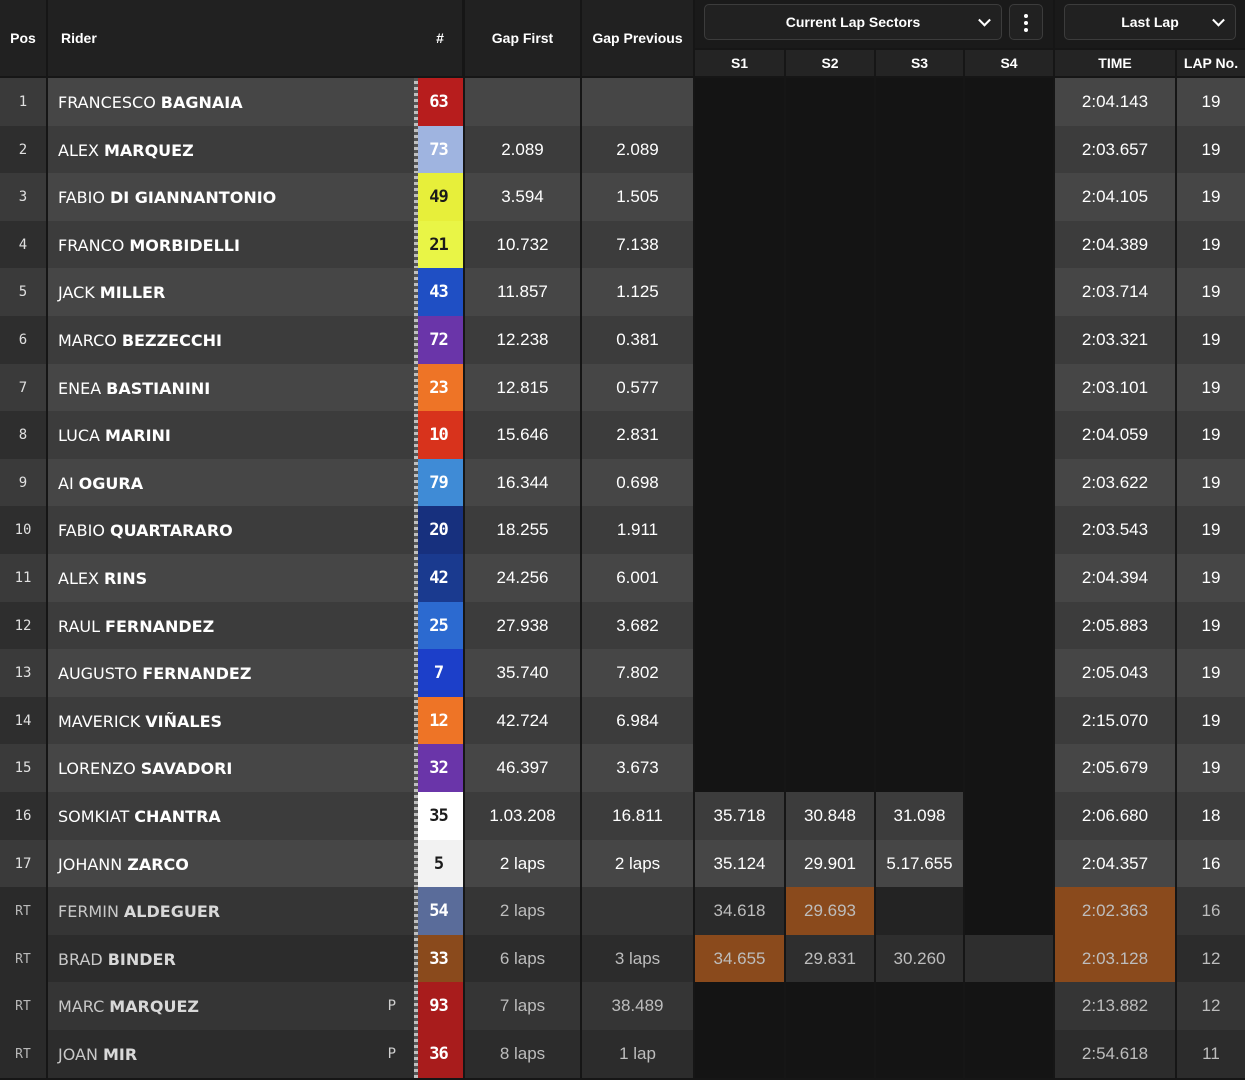 The height and width of the screenshot is (1080, 1245). What do you see at coordinates (81, 530) in the screenshot?
I see `rider-first-name: FABIO` at bounding box center [81, 530].